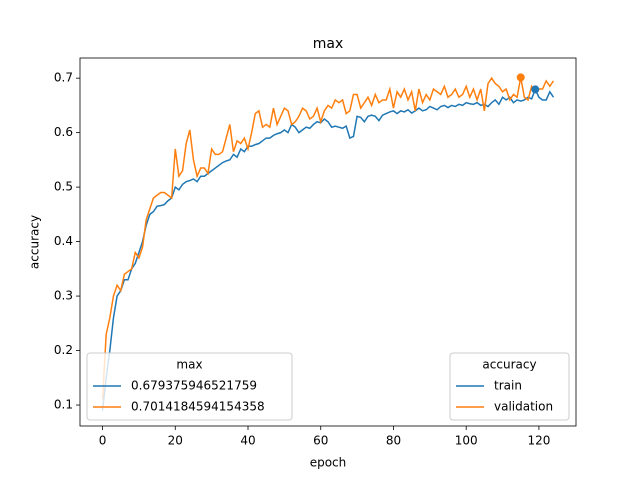 The width and height of the screenshot is (640, 480). I want to click on y-tick-label: 0.1, so click(63, 405).